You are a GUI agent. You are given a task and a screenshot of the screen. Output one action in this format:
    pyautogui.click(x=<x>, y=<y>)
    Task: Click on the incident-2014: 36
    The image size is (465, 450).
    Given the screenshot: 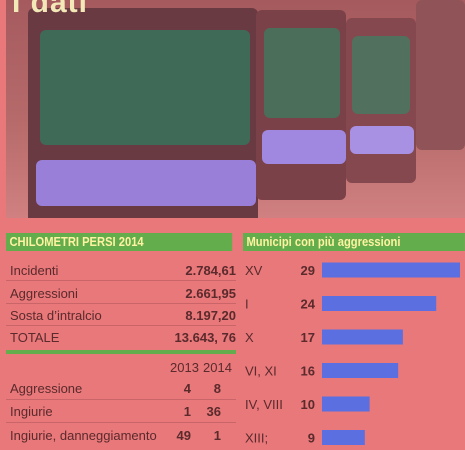 What is the action you would take?
    pyautogui.click(x=213, y=411)
    